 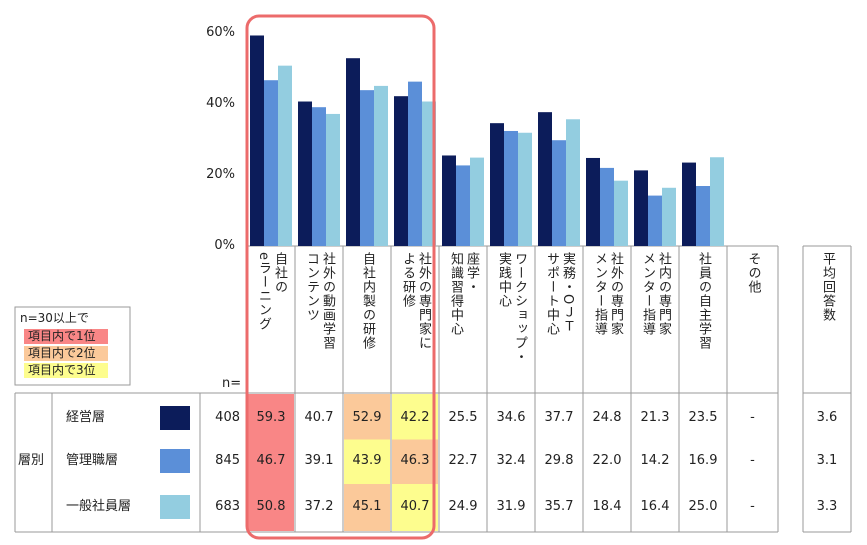 I want to click on category-header: 社外の専門家に よる研修, so click(x=415, y=319).